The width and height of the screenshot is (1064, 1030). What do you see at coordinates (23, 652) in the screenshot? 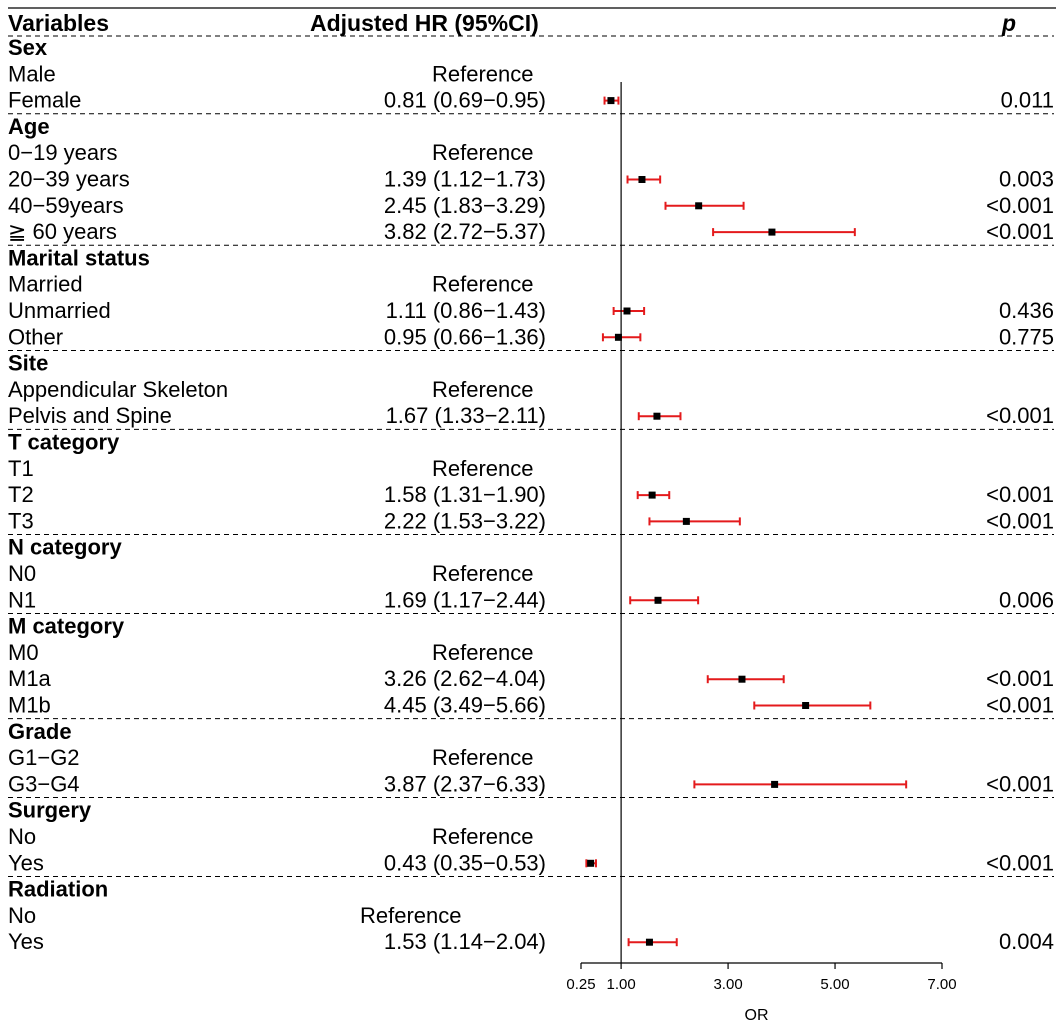
I see `row-label: M0` at bounding box center [23, 652].